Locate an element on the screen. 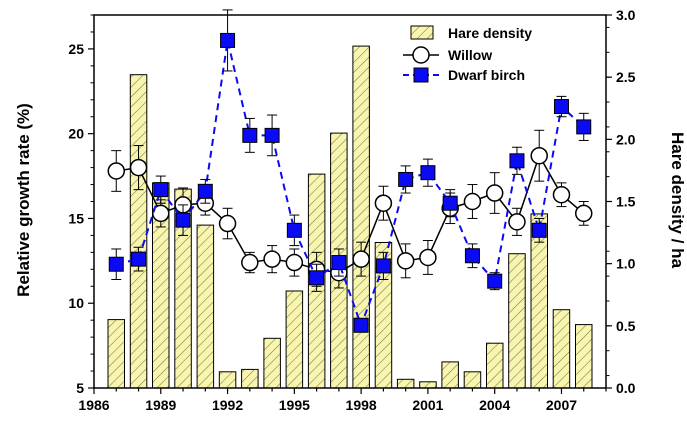  point-dwarf-birch-2004 is located at coordinates (495, 281).